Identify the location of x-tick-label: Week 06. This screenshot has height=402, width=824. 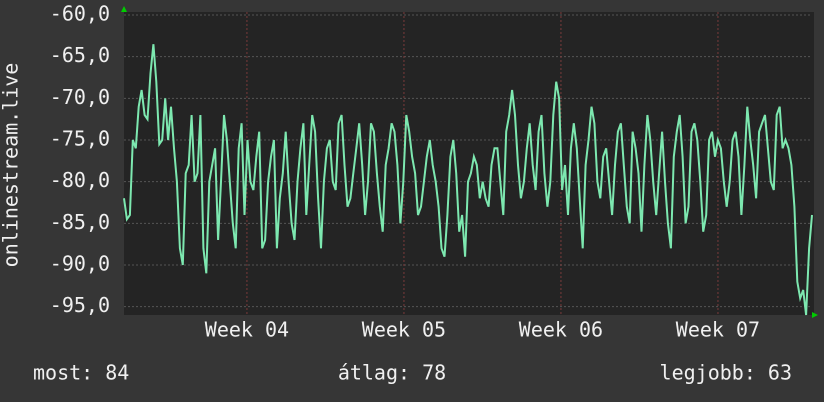
(561, 330).